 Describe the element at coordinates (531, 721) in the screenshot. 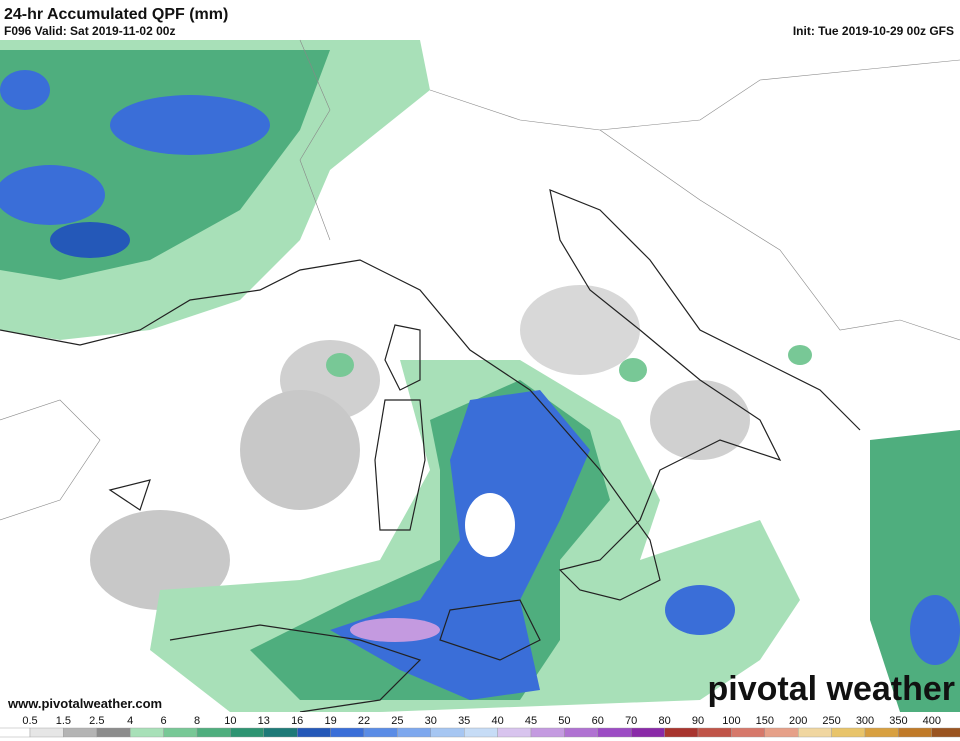

I see `colorbar-label: 45` at that location.